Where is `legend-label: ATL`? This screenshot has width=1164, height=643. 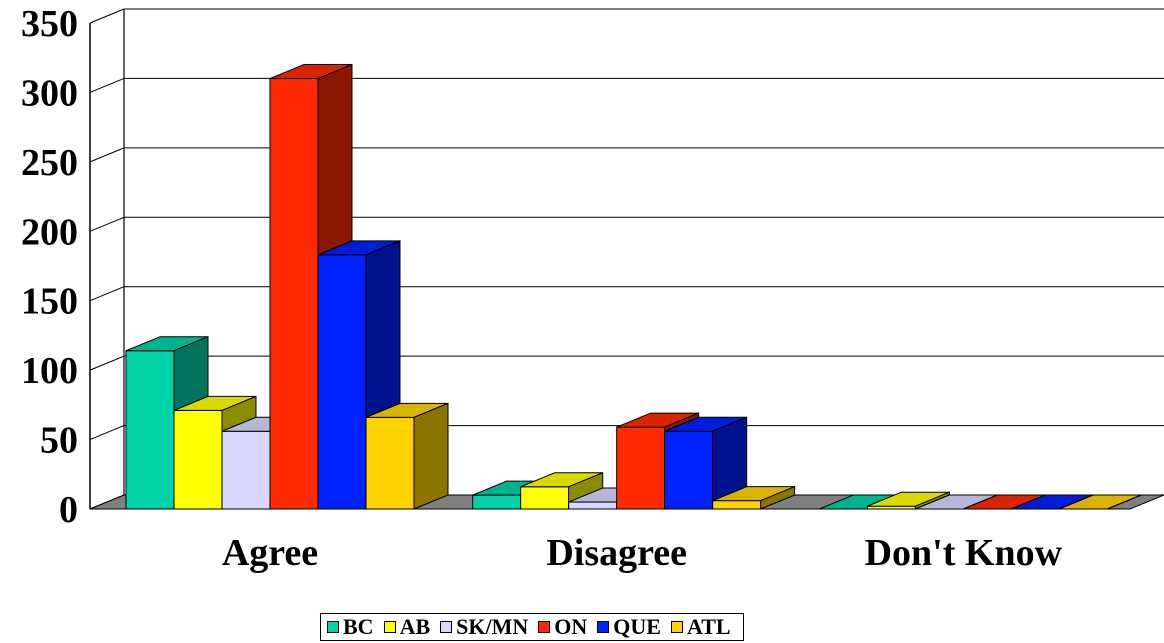 legend-label: ATL is located at coordinates (708, 626).